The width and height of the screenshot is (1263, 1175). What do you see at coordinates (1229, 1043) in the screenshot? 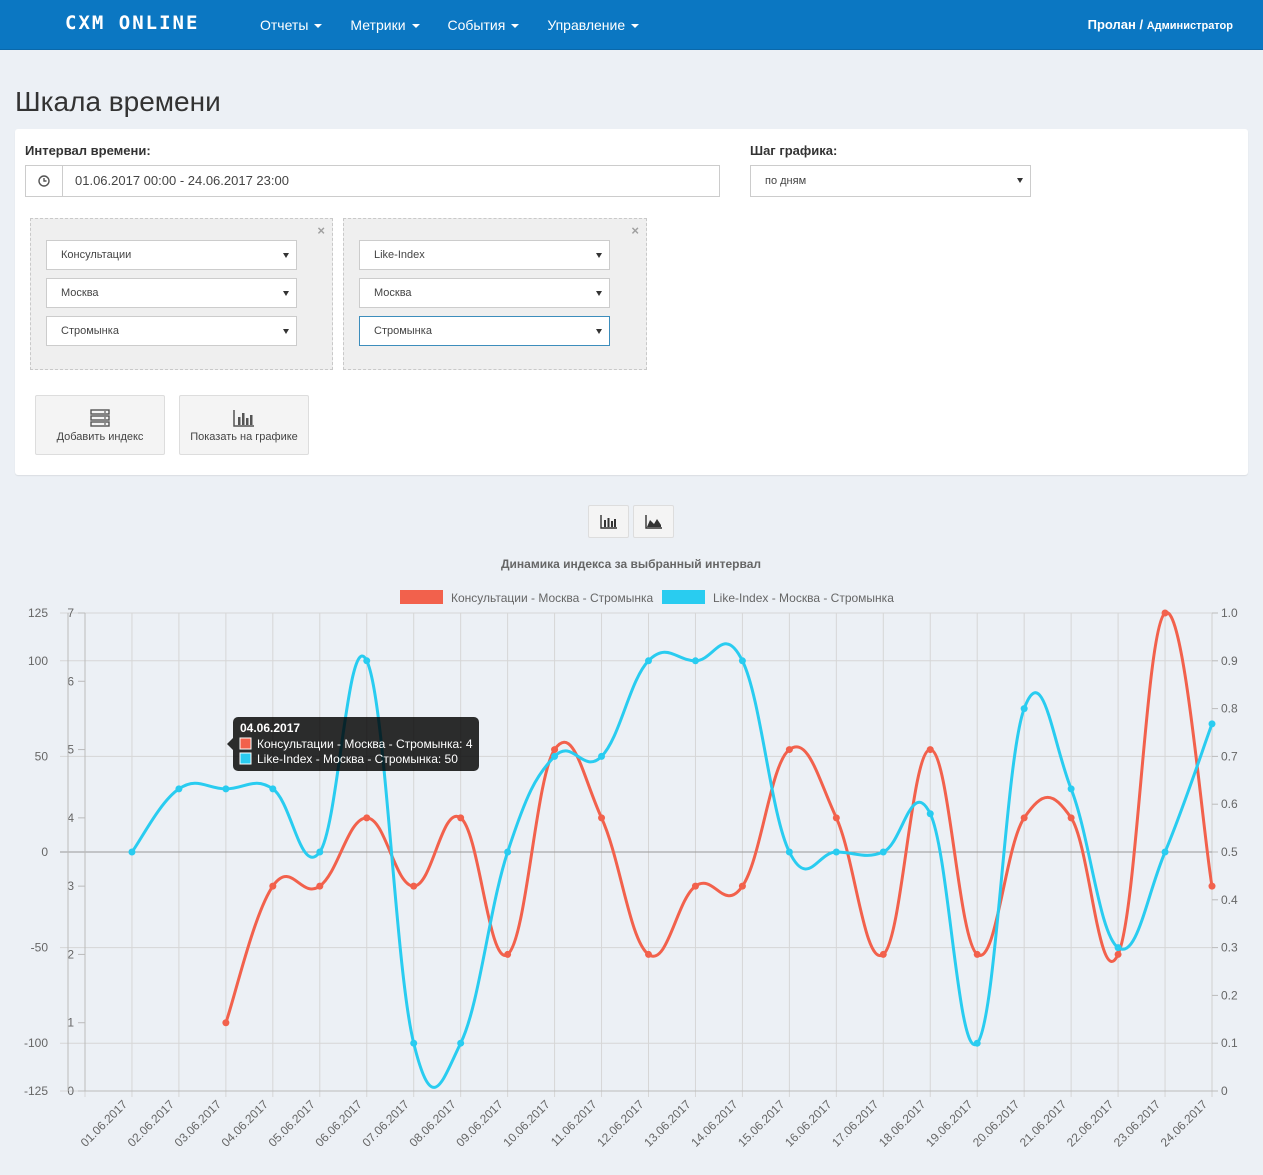
I see `y-right-tick: 0.1` at bounding box center [1229, 1043].